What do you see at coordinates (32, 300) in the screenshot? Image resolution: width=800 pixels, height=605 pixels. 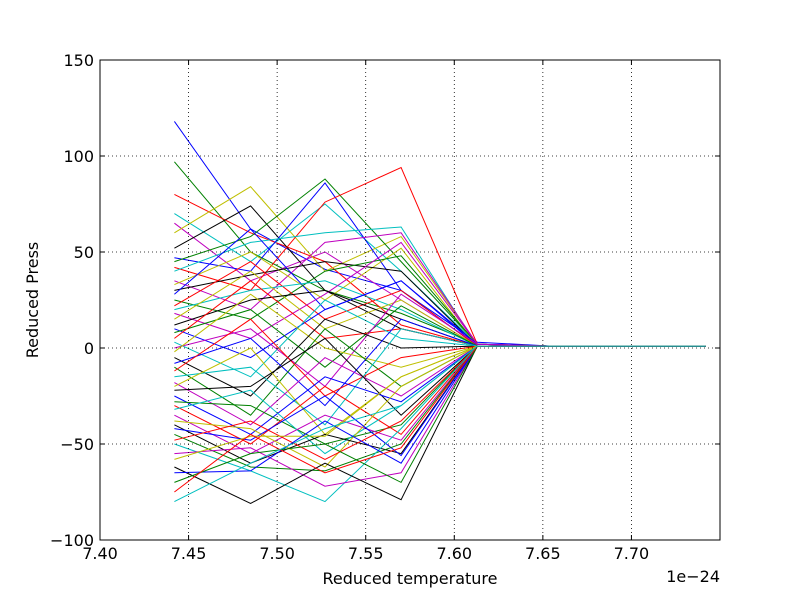 I see `y-axis-label: Reduced Press` at bounding box center [32, 300].